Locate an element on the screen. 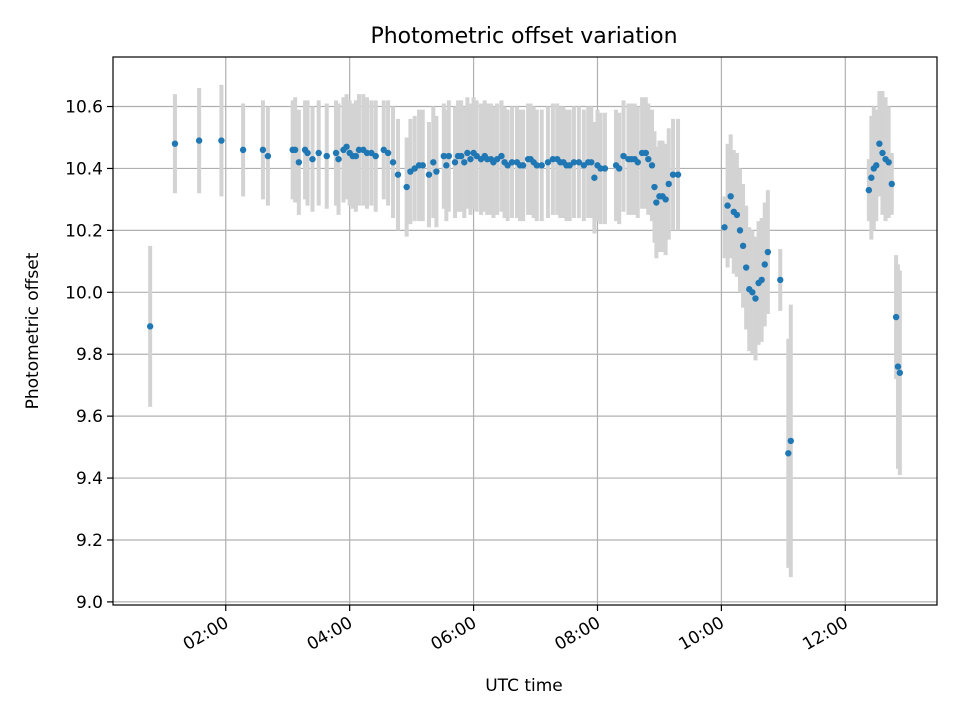 The height and width of the screenshot is (720, 960). x-axis-label: UTC time is located at coordinates (524, 686).